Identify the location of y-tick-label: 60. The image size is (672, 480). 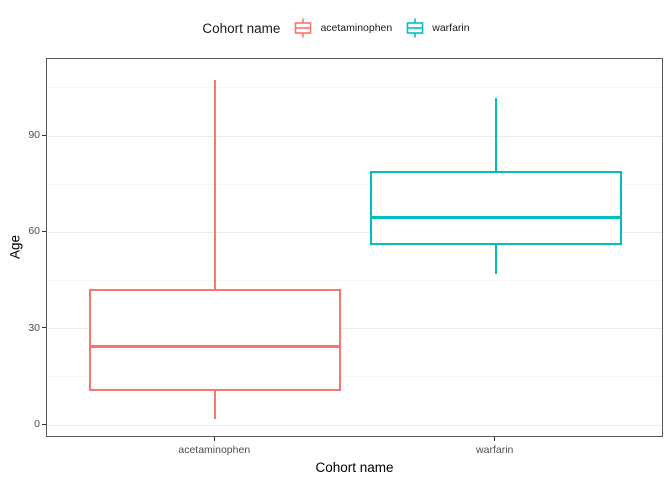
(34, 231).